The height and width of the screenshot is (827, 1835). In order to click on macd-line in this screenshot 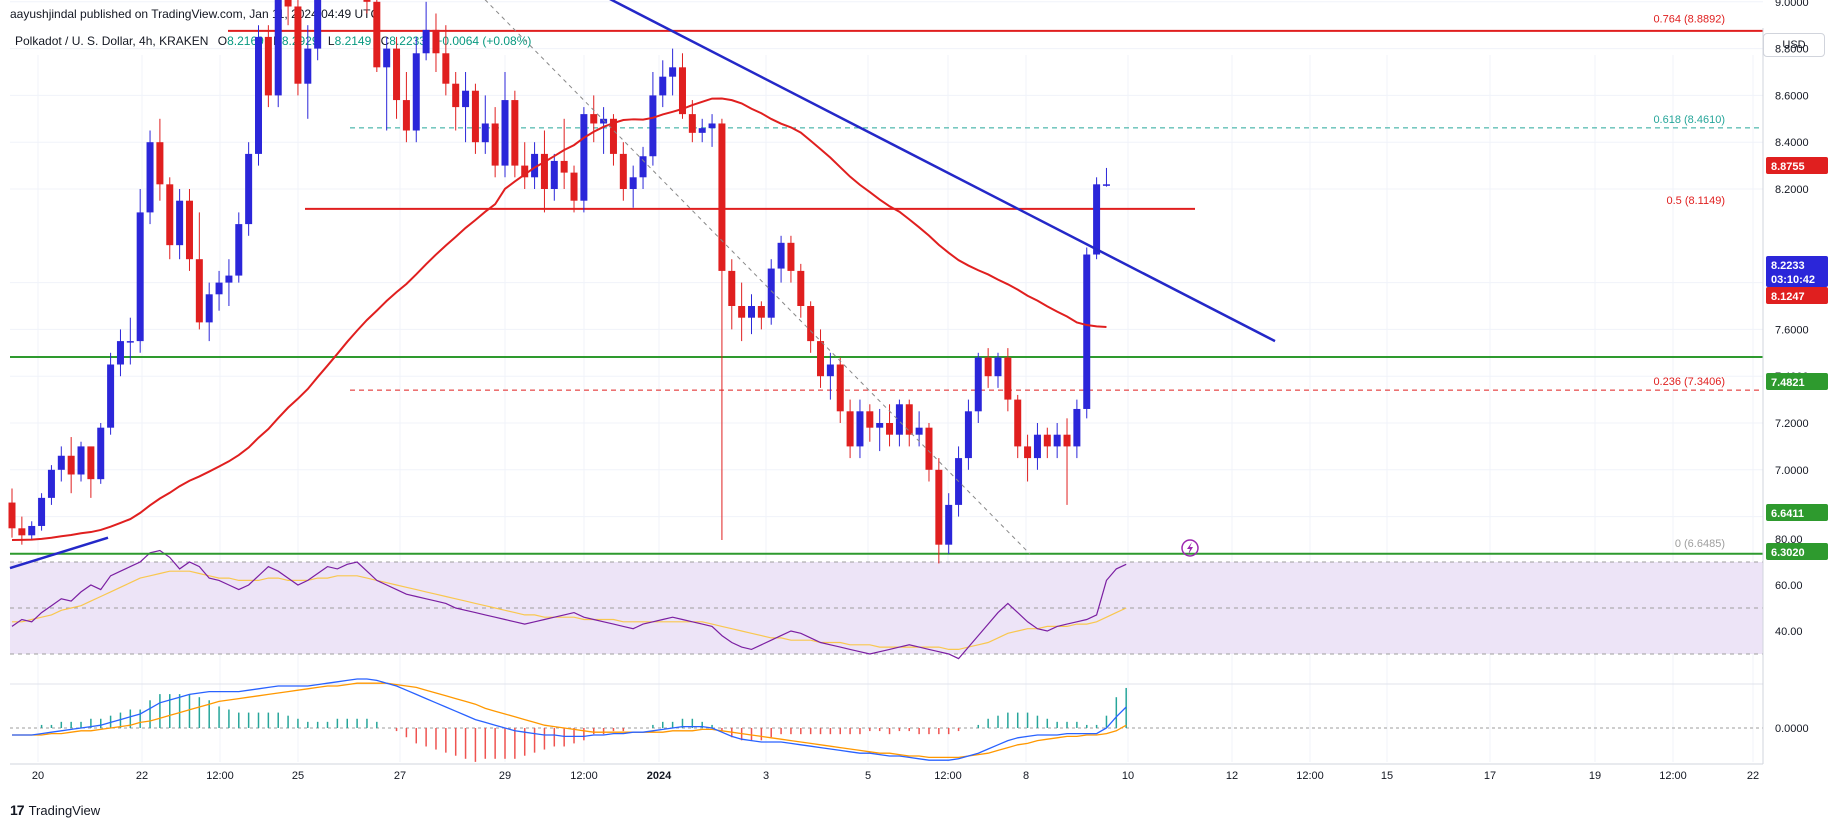, I will do `click(569, 719)`.